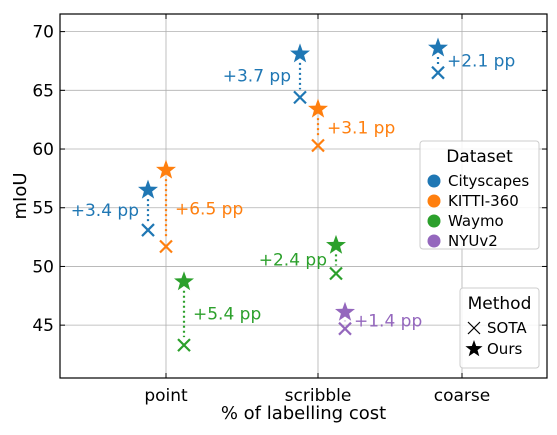 This screenshot has height=435, width=557. What do you see at coordinates (43, 91) in the screenshot?
I see `y-tick-label: 65` at bounding box center [43, 91].